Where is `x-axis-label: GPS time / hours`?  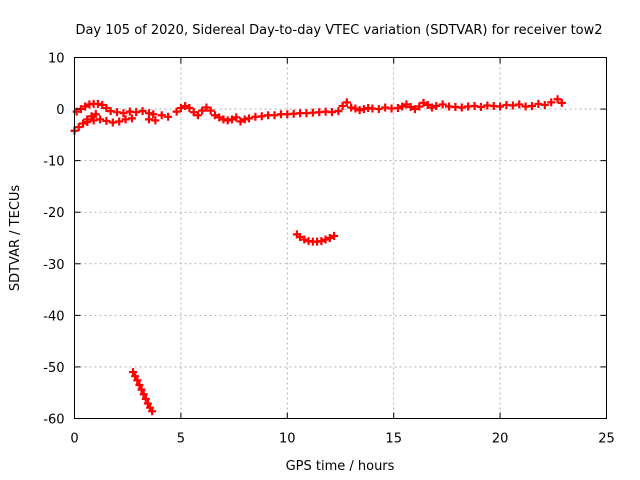
x-axis-label: GPS time / hours is located at coordinates (340, 466).